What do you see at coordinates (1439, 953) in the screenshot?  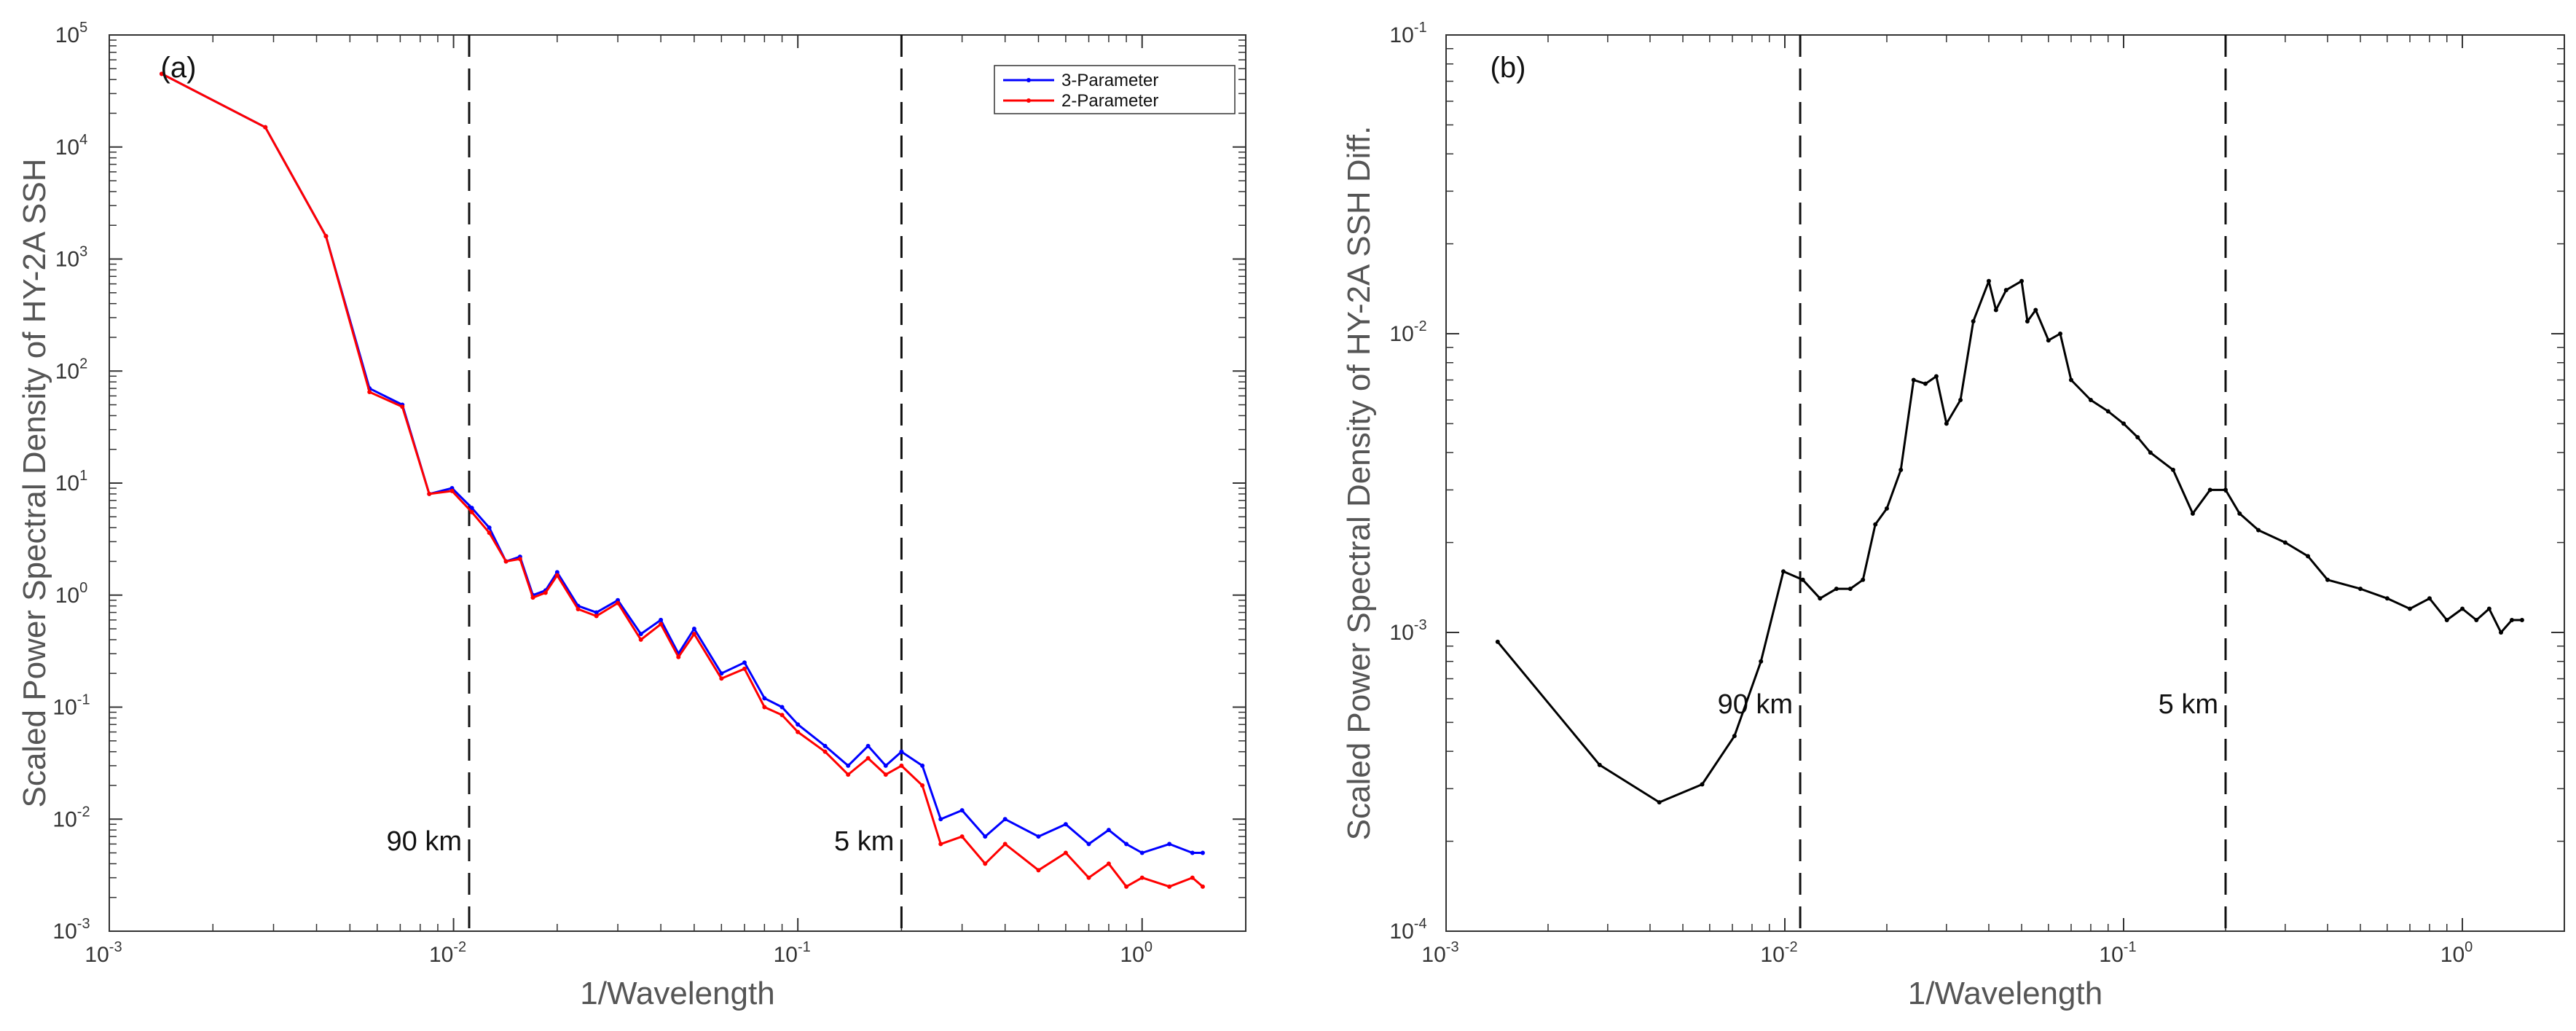 I see `x-tick-label: 10⁻³` at bounding box center [1439, 953].